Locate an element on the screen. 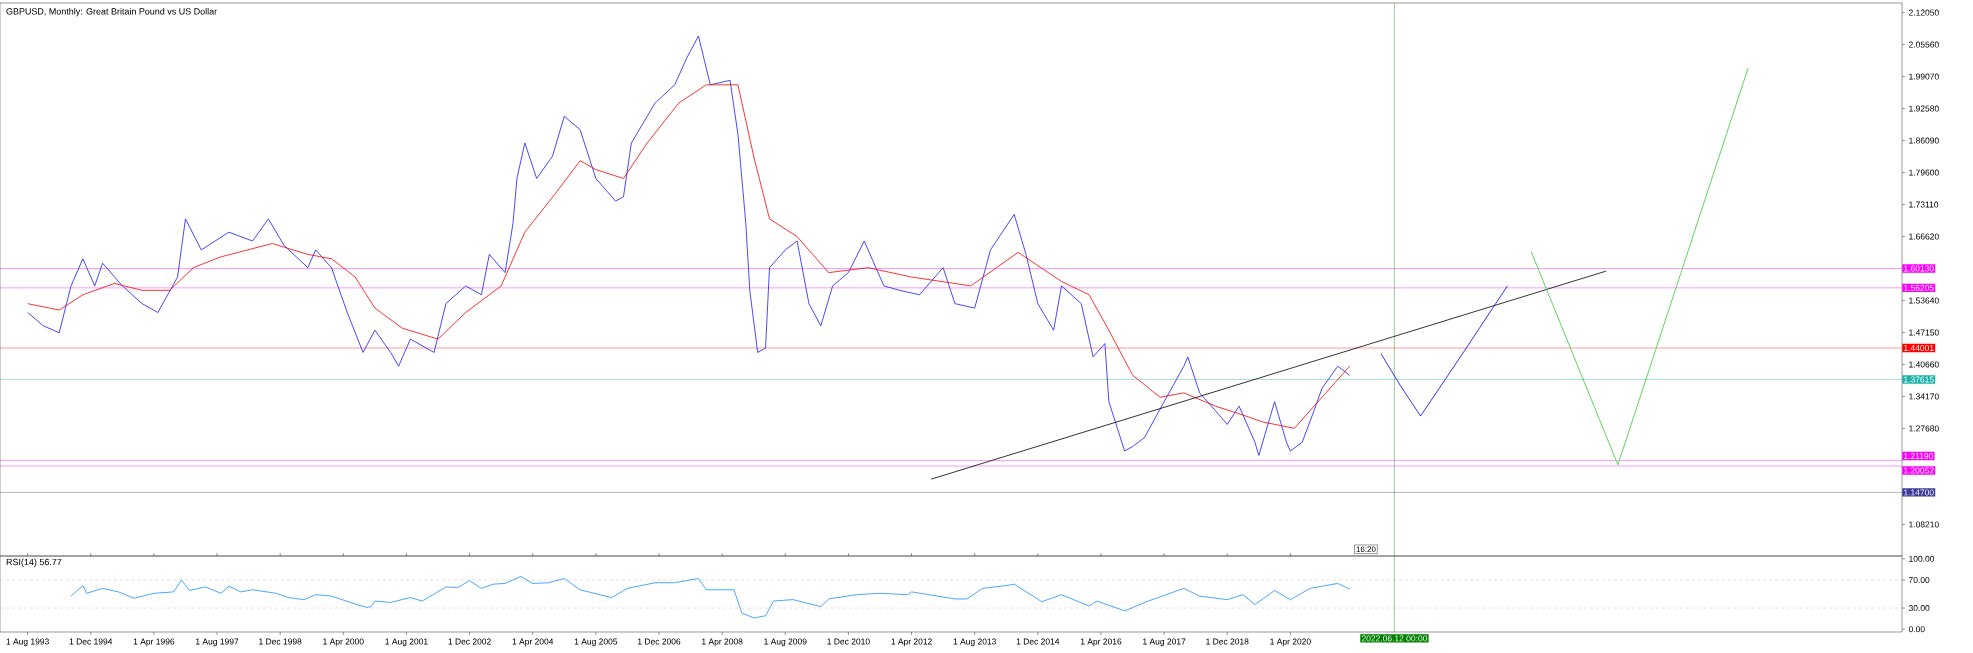 This screenshot has height=653, width=1973. y-tick-label: 1.73110 is located at coordinates (1924, 204).